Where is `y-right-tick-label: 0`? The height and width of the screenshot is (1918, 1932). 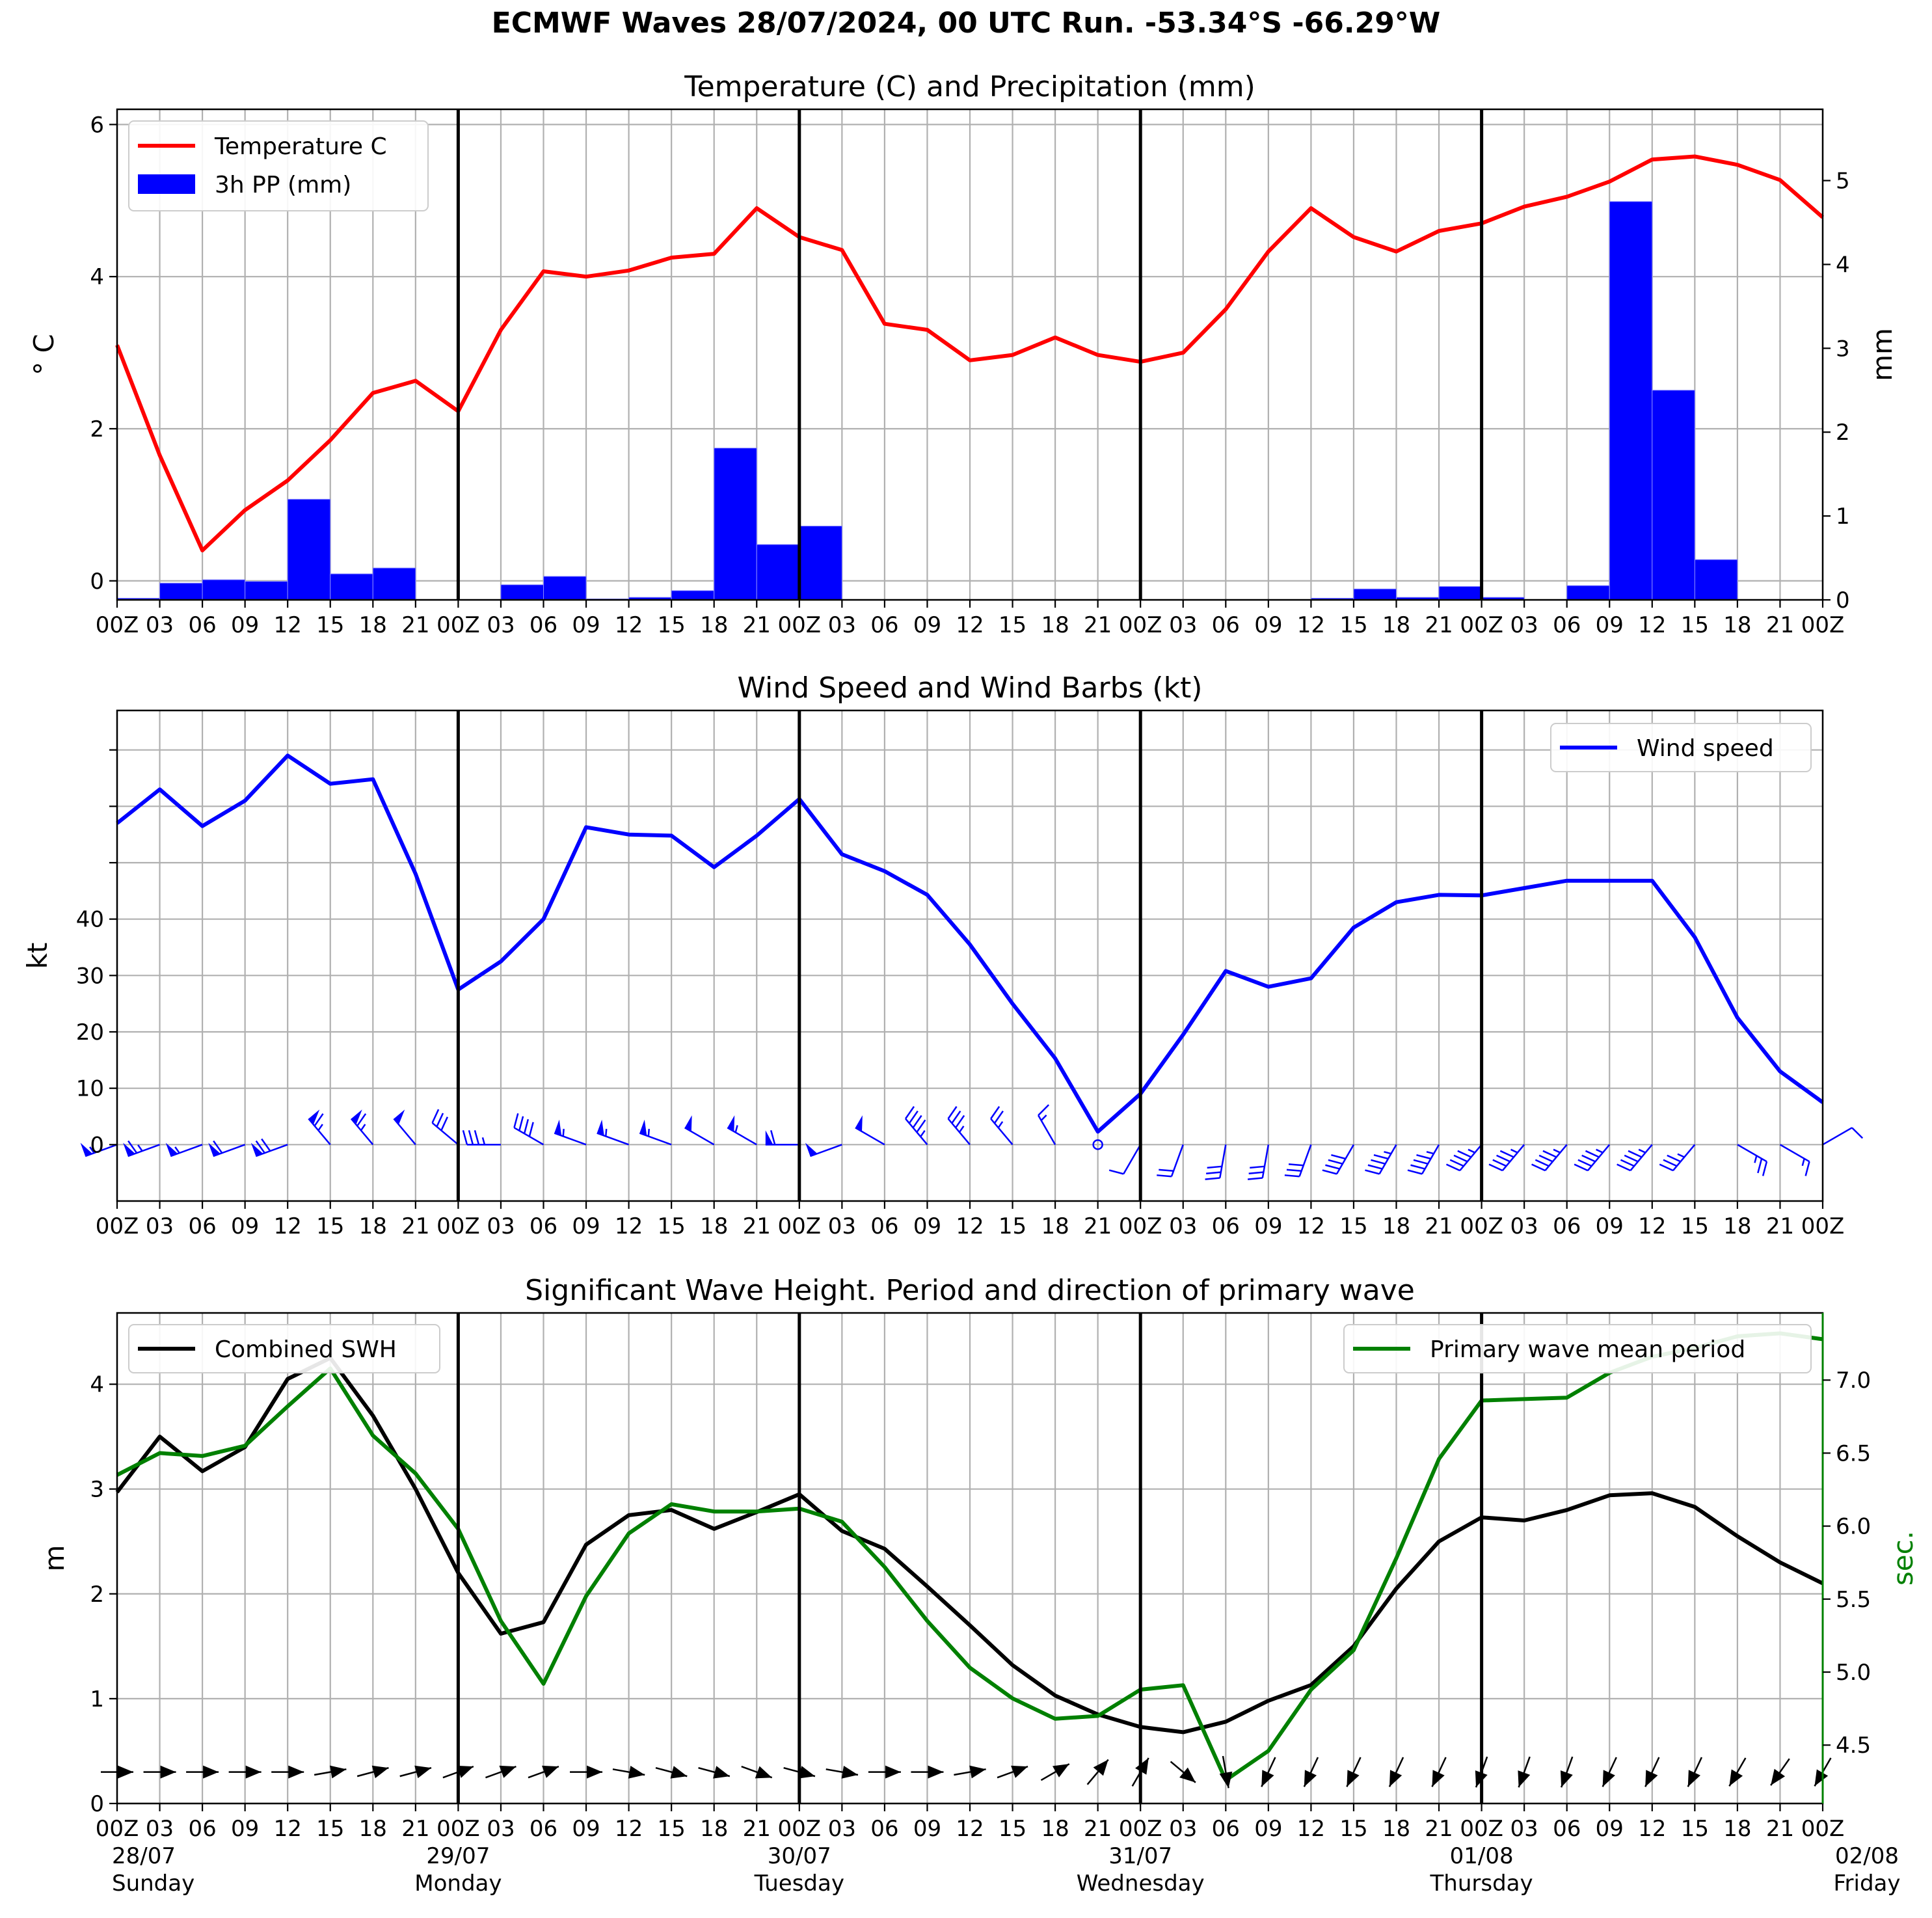
y-right-tick-label: 0 is located at coordinates (1843, 601).